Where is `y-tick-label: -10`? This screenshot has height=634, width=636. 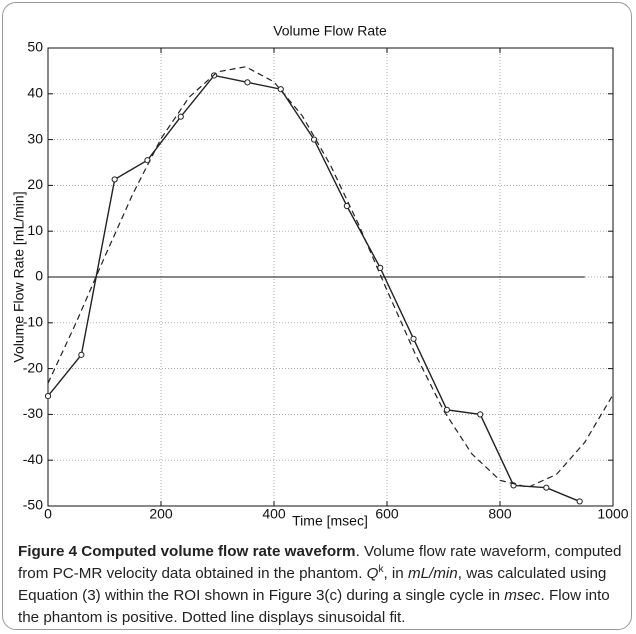
y-tick-label: -10 is located at coordinates (33, 322).